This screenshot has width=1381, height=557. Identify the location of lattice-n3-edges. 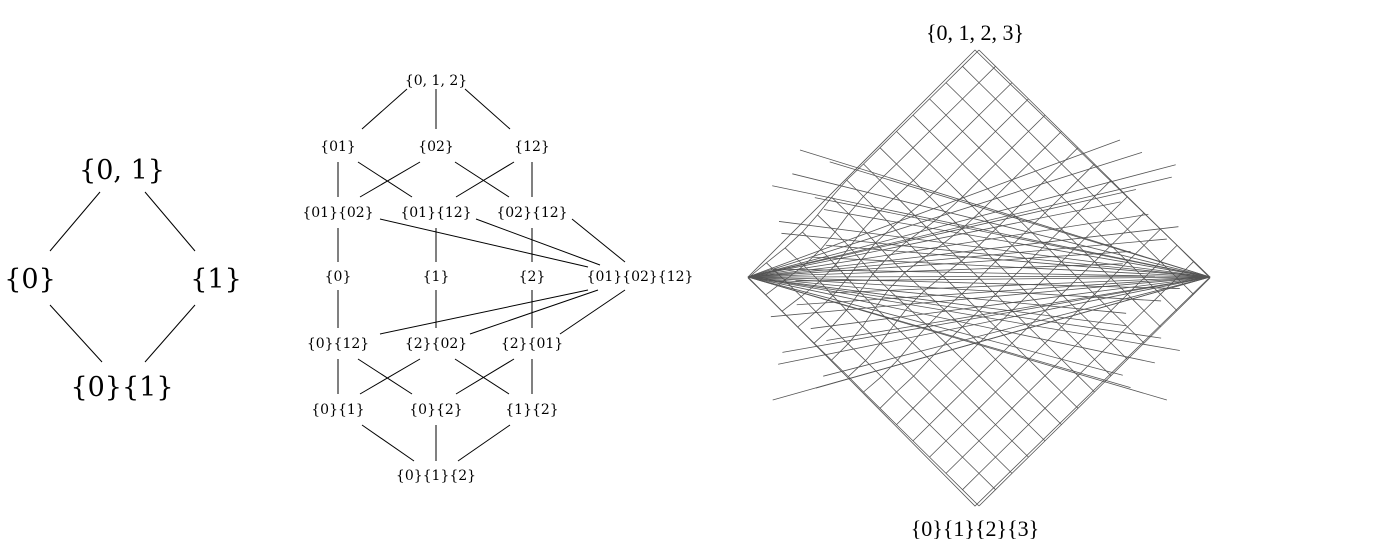
(481, 275).